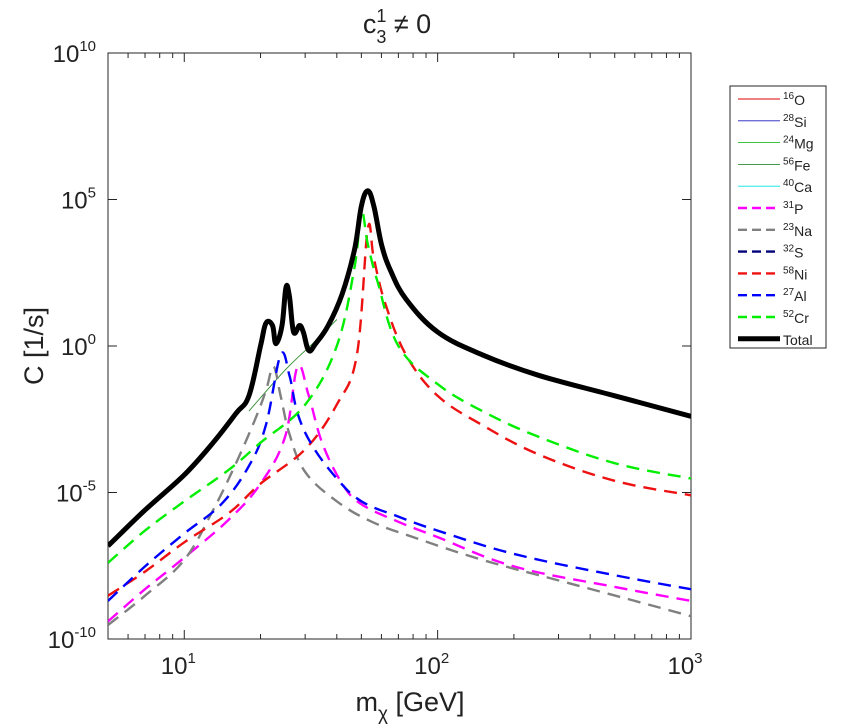 This screenshot has height=727, width=843. What do you see at coordinates (789, 270) in the screenshot?
I see `legend-isotope: 58` at bounding box center [789, 270].